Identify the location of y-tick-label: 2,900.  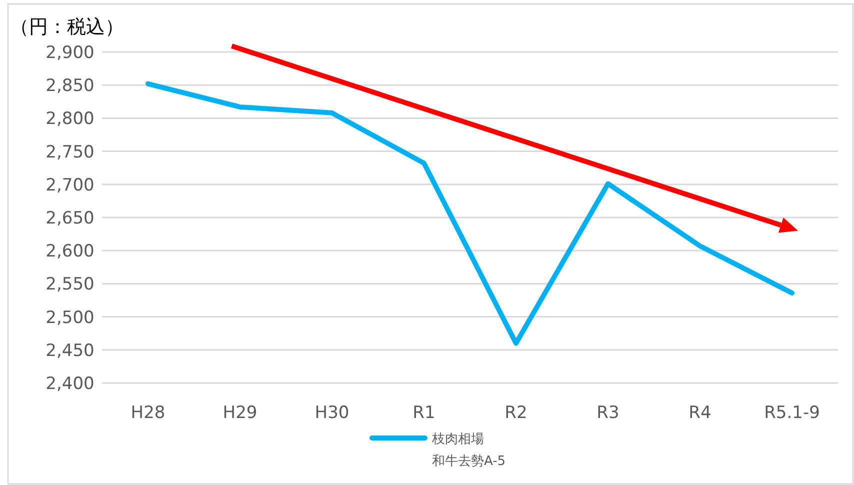
(70, 53).